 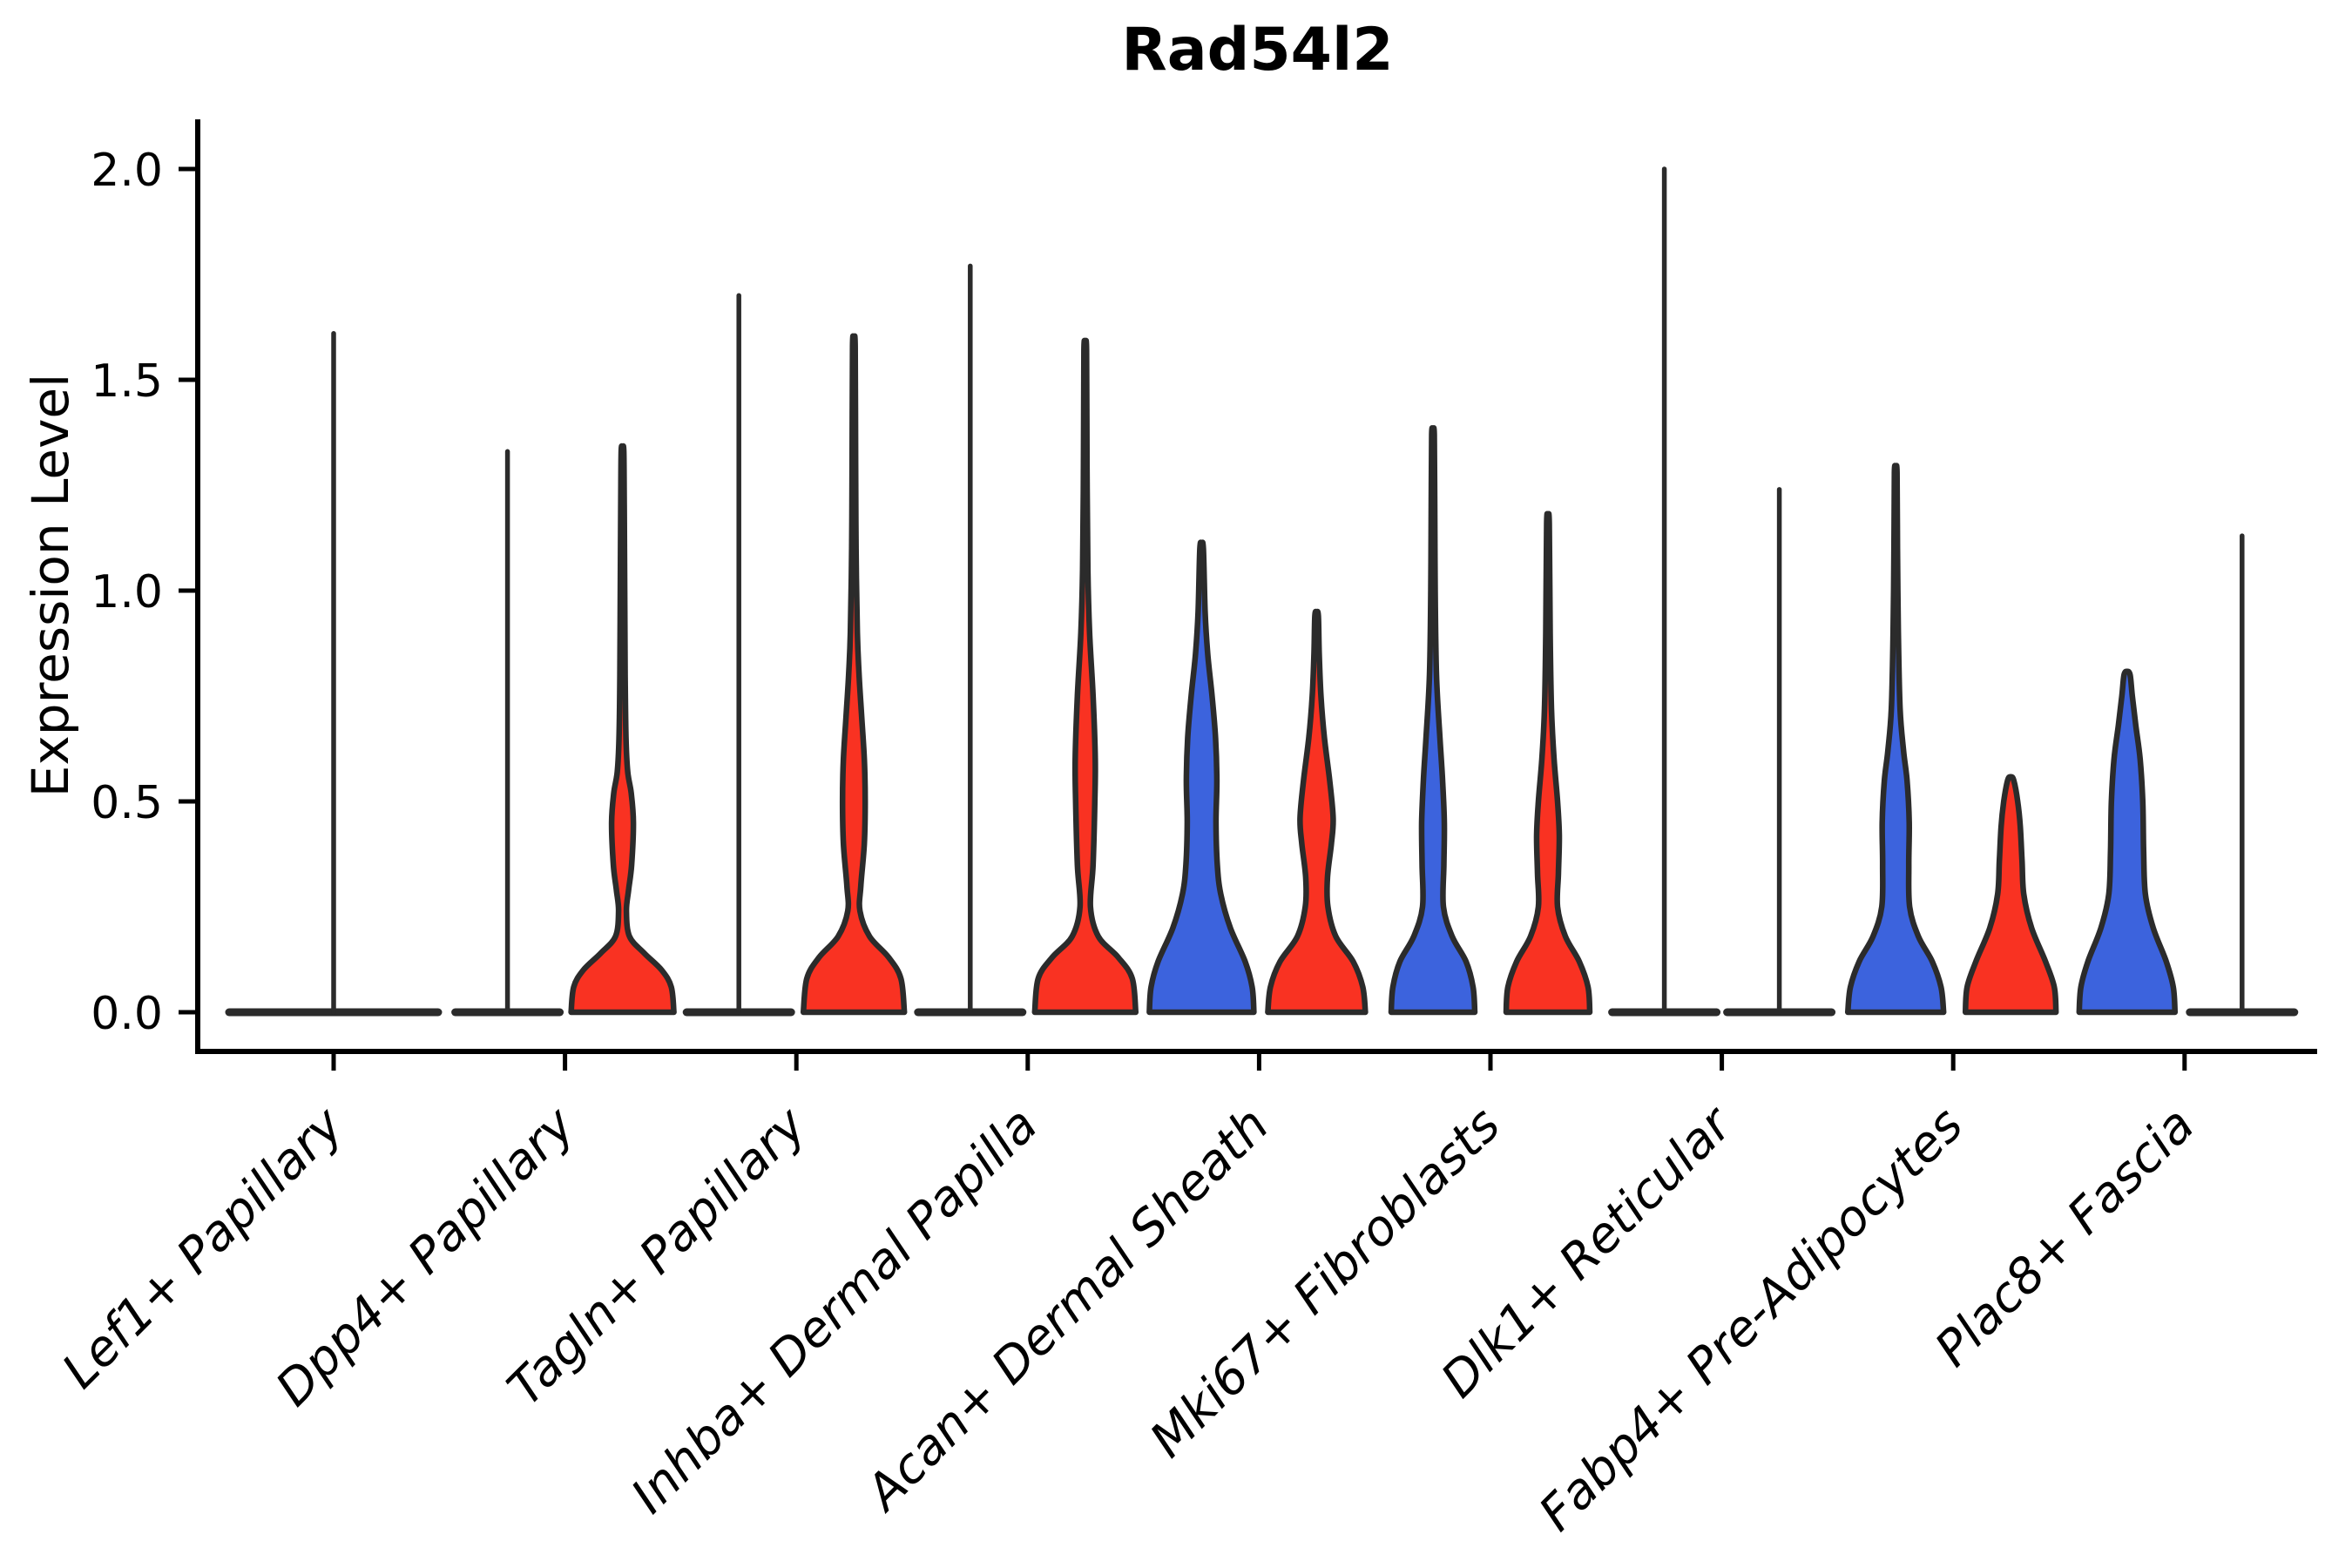 What do you see at coordinates (1257, 50) in the screenshot?
I see `chart-title: Rad54l2` at bounding box center [1257, 50].